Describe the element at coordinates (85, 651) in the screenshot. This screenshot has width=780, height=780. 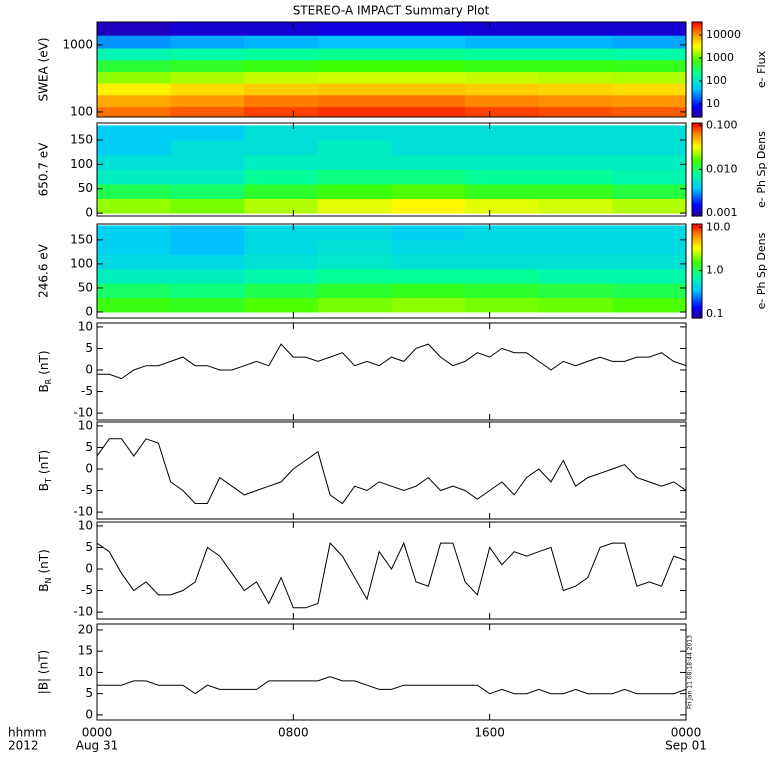
I see `y-tick-label: 15` at that location.